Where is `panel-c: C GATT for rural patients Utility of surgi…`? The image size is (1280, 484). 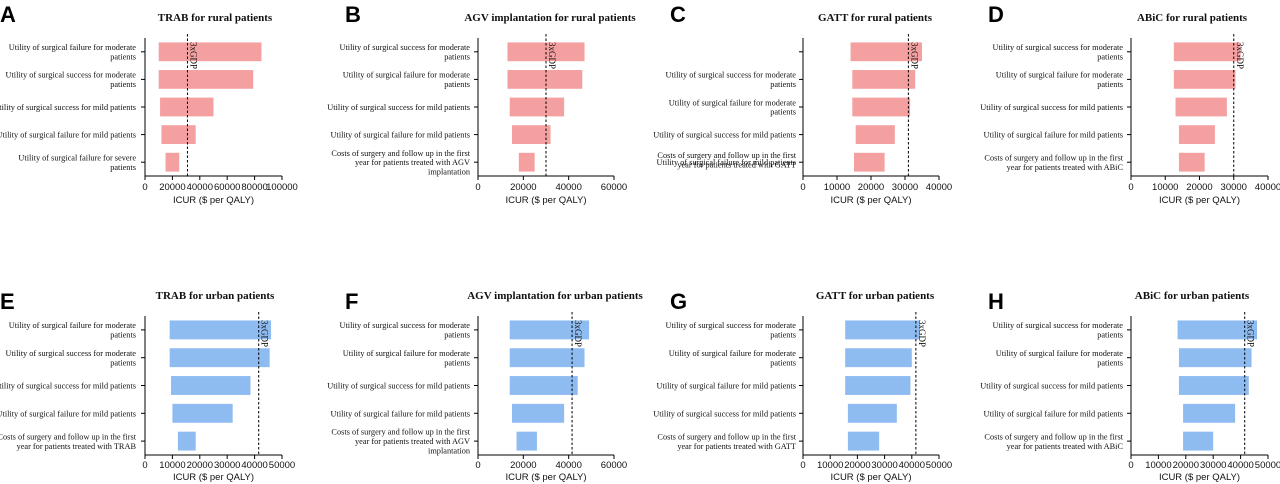
panel-c: C GATT for rural patients Utility of surgi… is located at coordinates (802, 104).